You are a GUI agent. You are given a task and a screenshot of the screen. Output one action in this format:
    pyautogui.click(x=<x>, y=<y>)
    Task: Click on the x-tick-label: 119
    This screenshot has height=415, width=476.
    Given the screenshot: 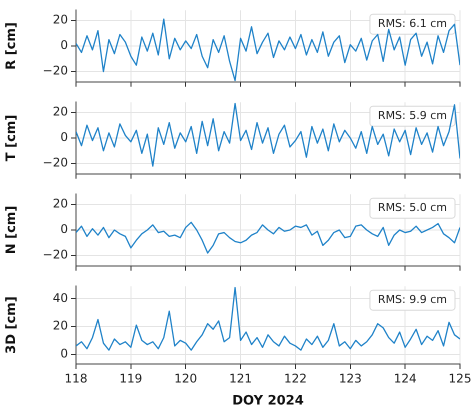 What is the action you would take?
    pyautogui.click(x=130, y=378)
    